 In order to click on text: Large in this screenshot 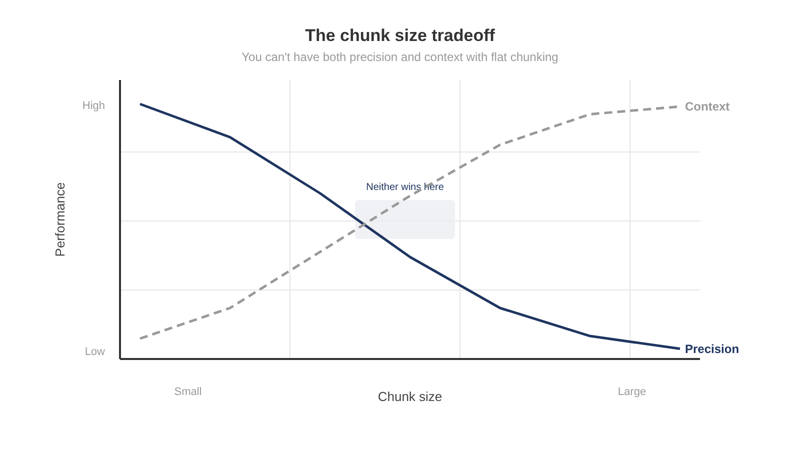, I will do `click(632, 392)`.